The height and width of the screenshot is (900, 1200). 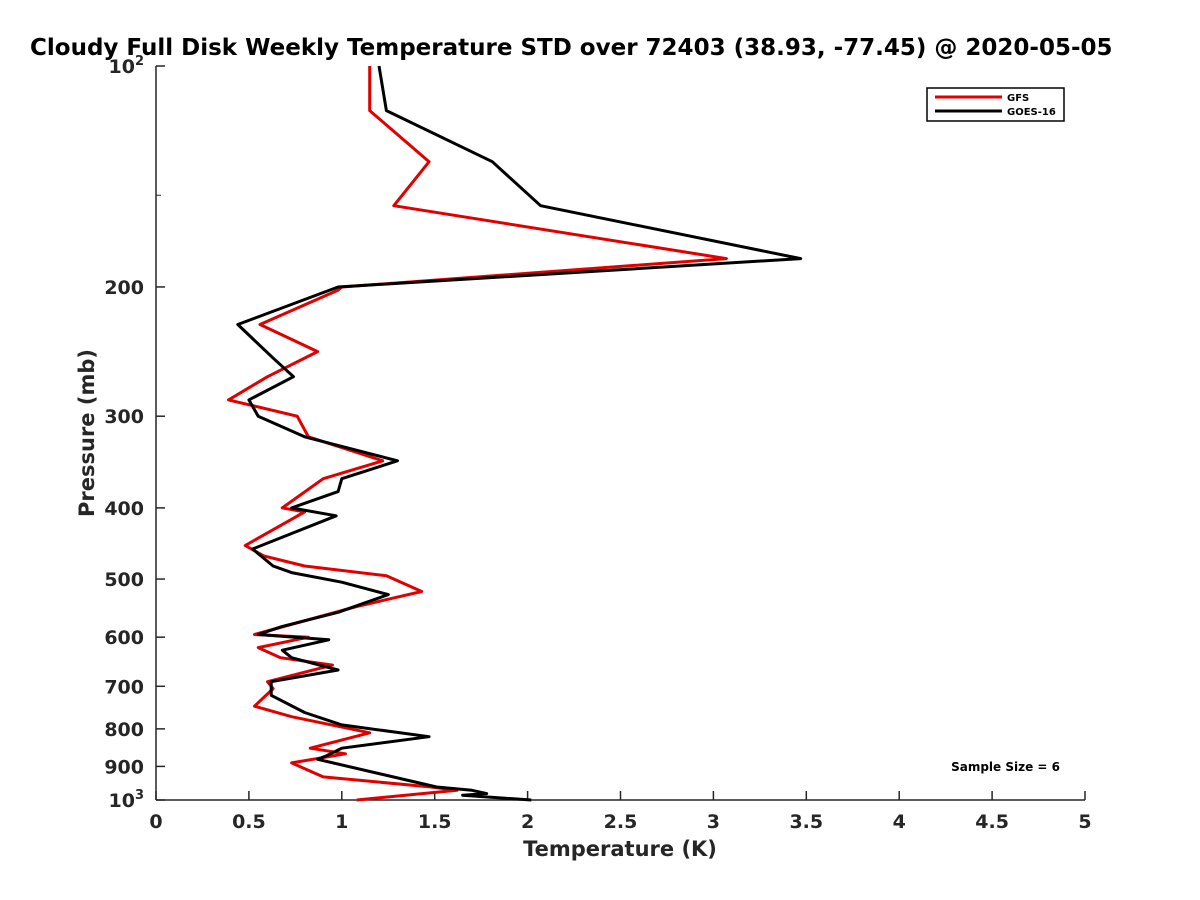 What do you see at coordinates (124, 288) in the screenshot?
I see `y-tick-label: 200` at bounding box center [124, 288].